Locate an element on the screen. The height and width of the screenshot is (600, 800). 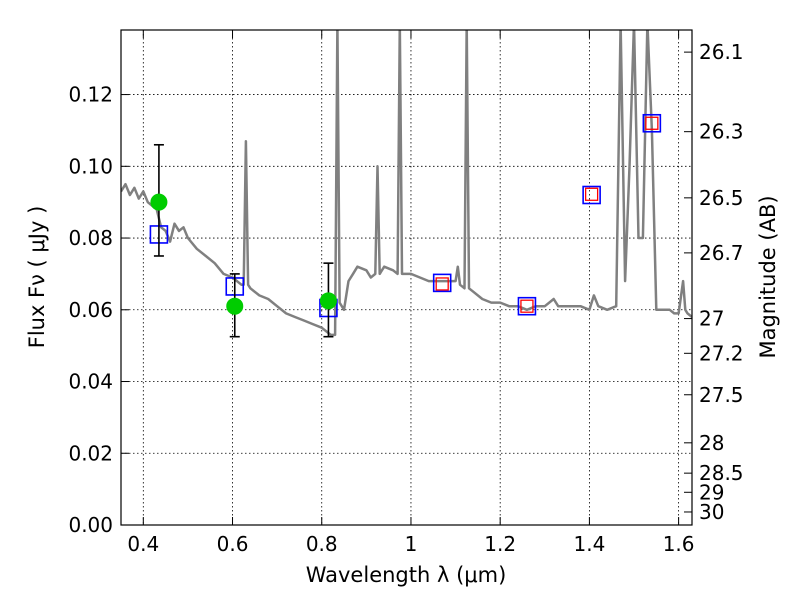
x-tick-label: 1 is located at coordinates (411, 544).